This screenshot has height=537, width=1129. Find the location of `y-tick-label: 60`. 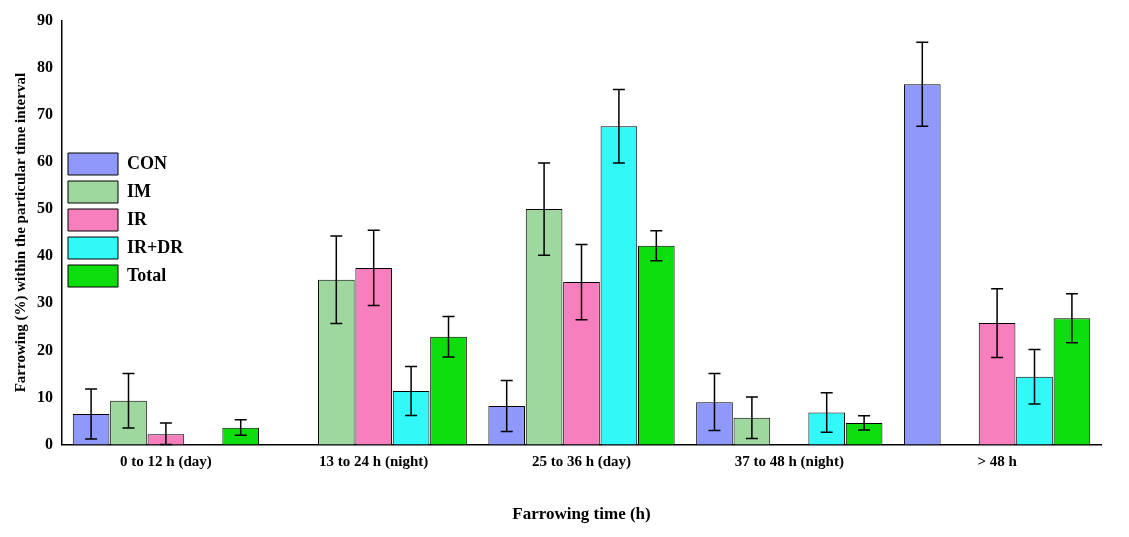

y-tick-label: 60 is located at coordinates (45, 161).